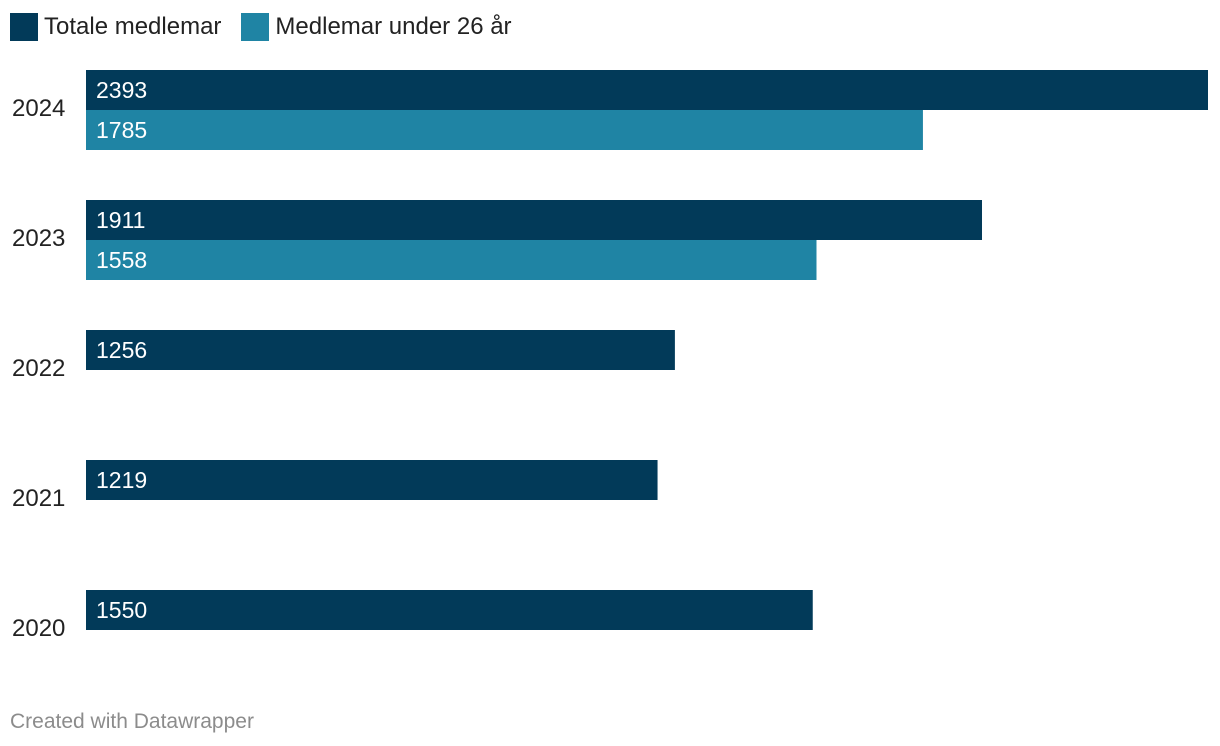  What do you see at coordinates (24, 27) in the screenshot?
I see `legend-swatch-totale` at bounding box center [24, 27].